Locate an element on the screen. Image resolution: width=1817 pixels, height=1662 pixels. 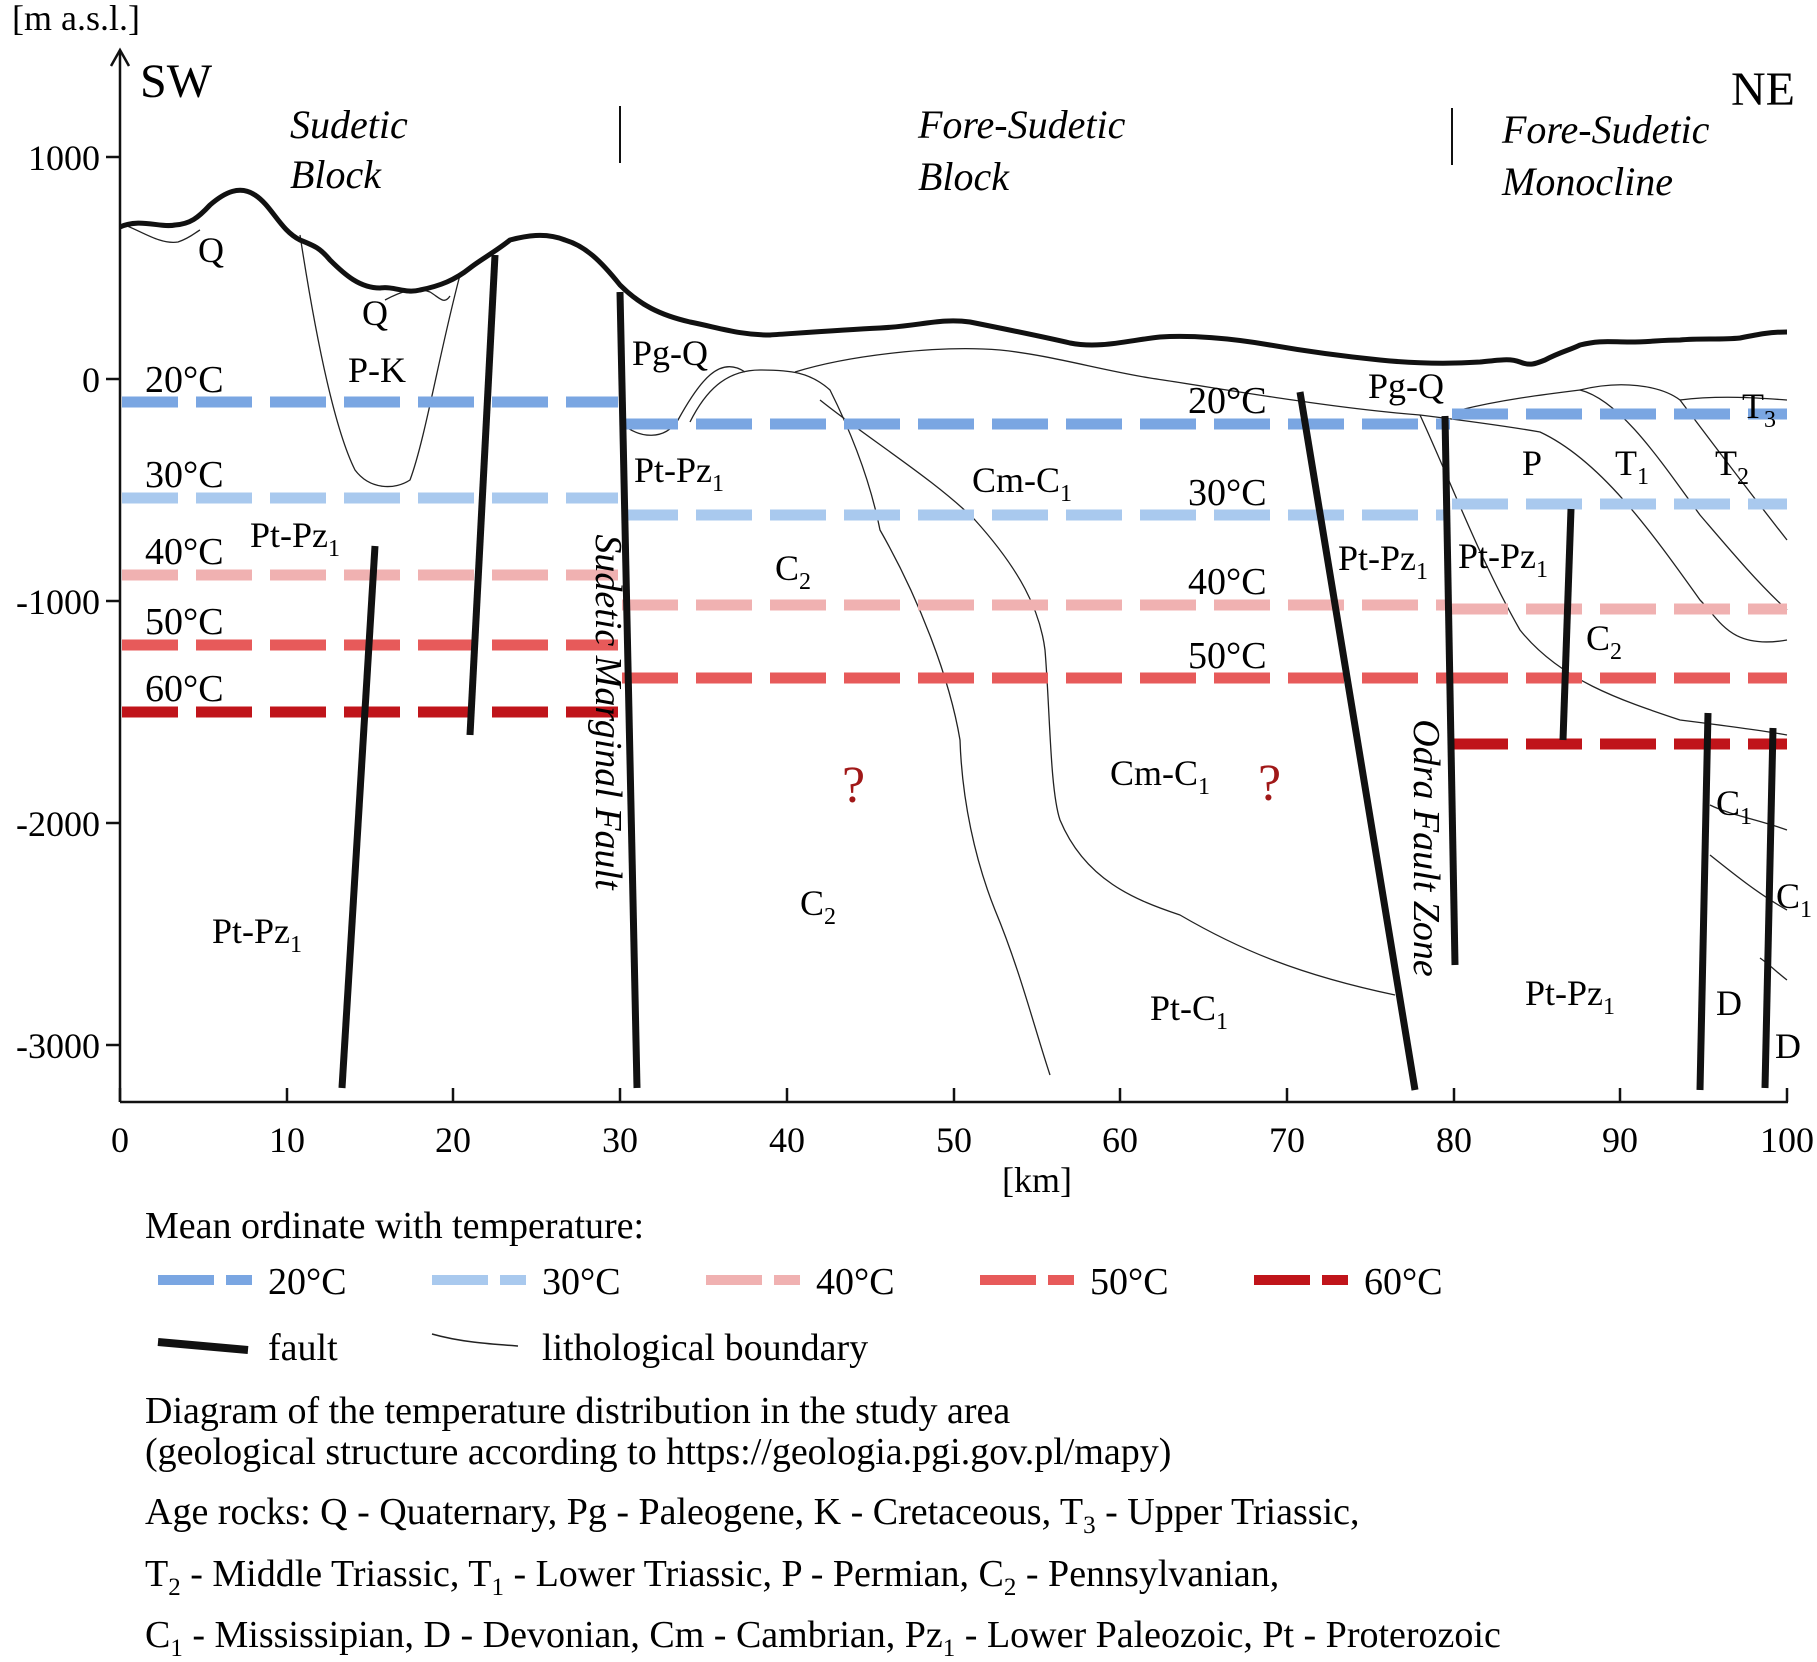
legend-lines: fault lithological boundary is located at coordinates (512, 1348).